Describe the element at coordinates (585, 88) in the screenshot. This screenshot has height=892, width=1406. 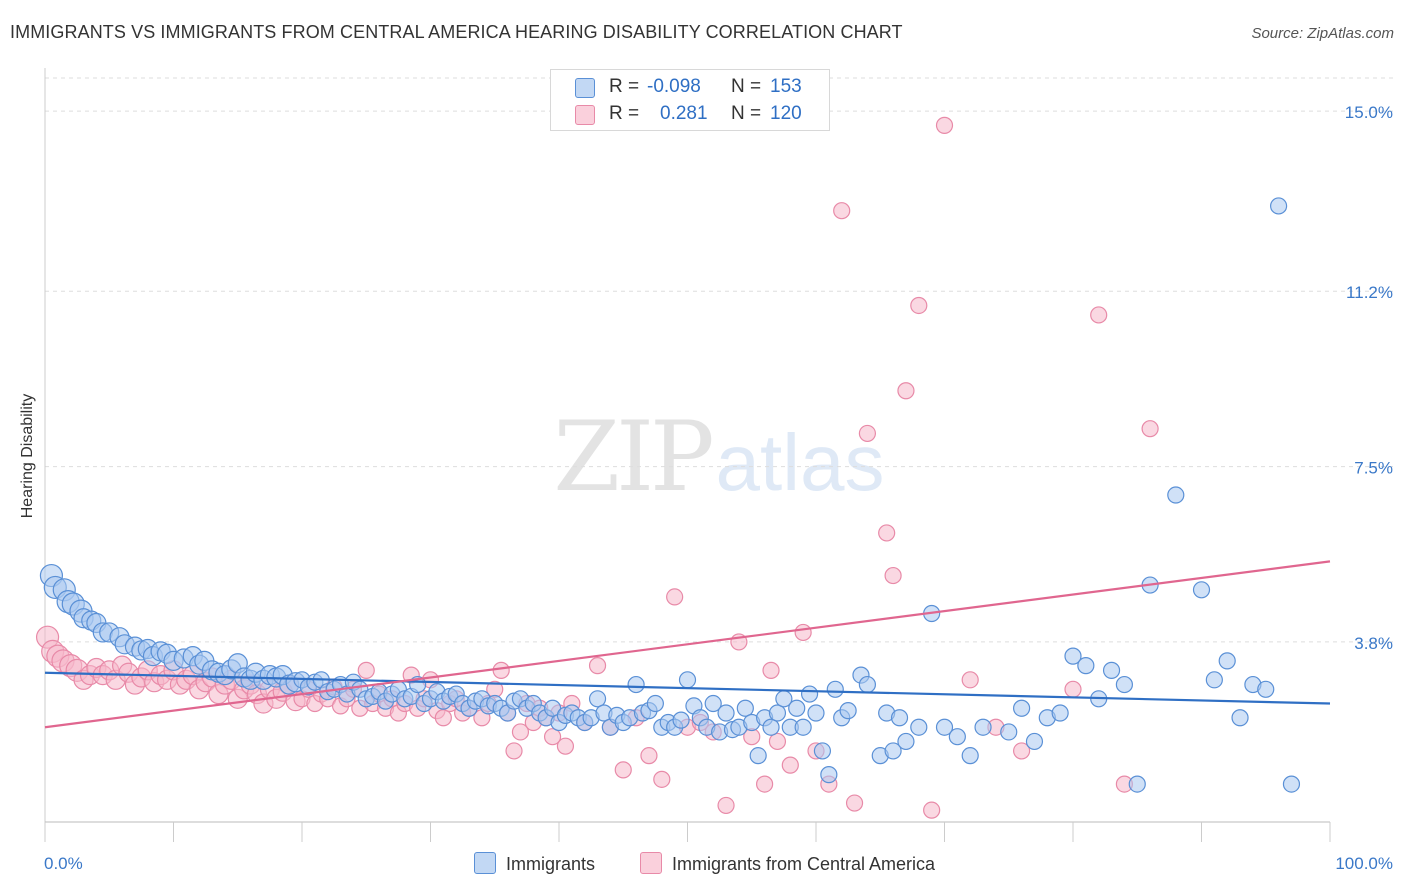
I see `legend-swatch-blue` at that location.